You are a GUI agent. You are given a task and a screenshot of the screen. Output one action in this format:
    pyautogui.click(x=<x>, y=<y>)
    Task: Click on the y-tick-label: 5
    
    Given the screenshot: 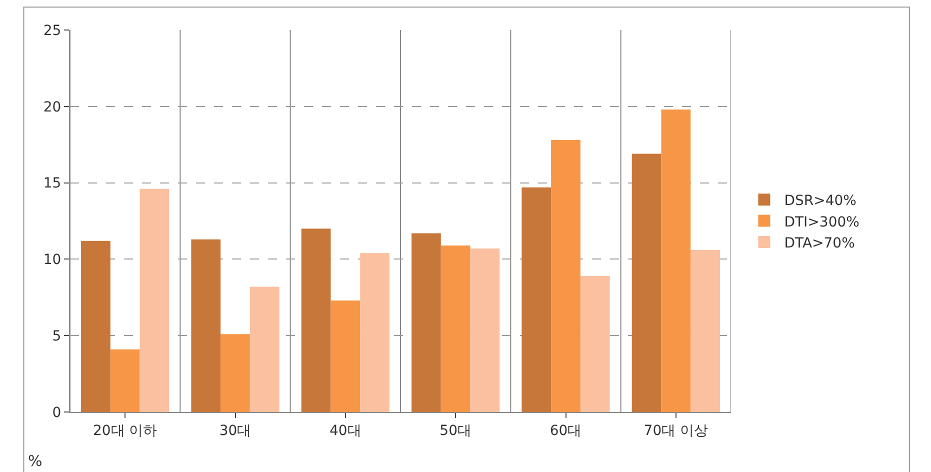 What is the action you would take?
    pyautogui.click(x=57, y=336)
    